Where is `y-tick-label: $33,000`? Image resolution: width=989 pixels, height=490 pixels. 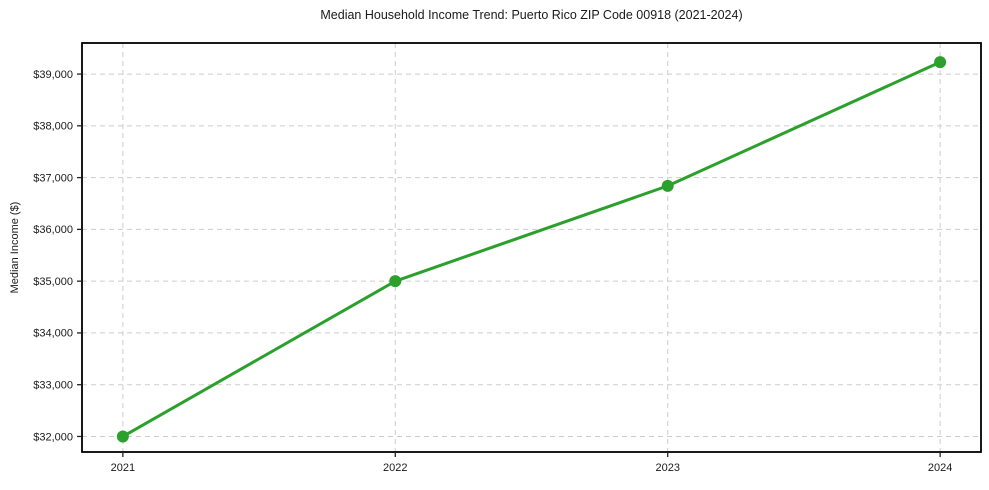
y-tick-label: $33,000 is located at coordinates (53, 385).